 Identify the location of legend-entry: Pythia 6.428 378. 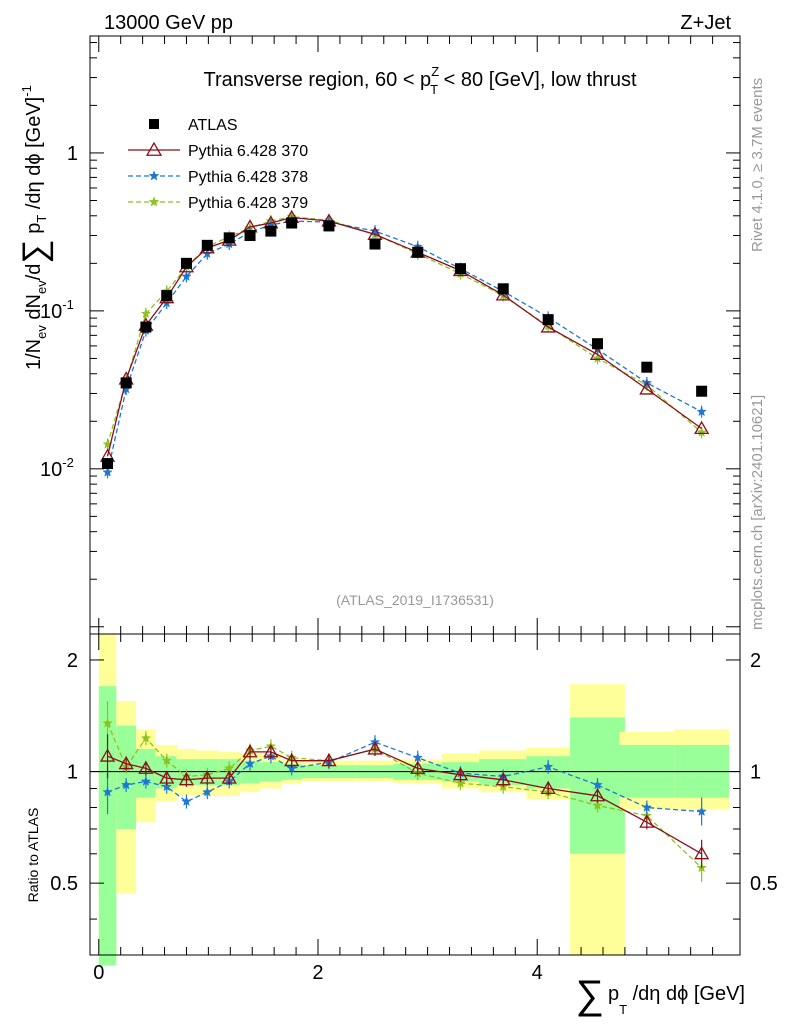
(218, 177).